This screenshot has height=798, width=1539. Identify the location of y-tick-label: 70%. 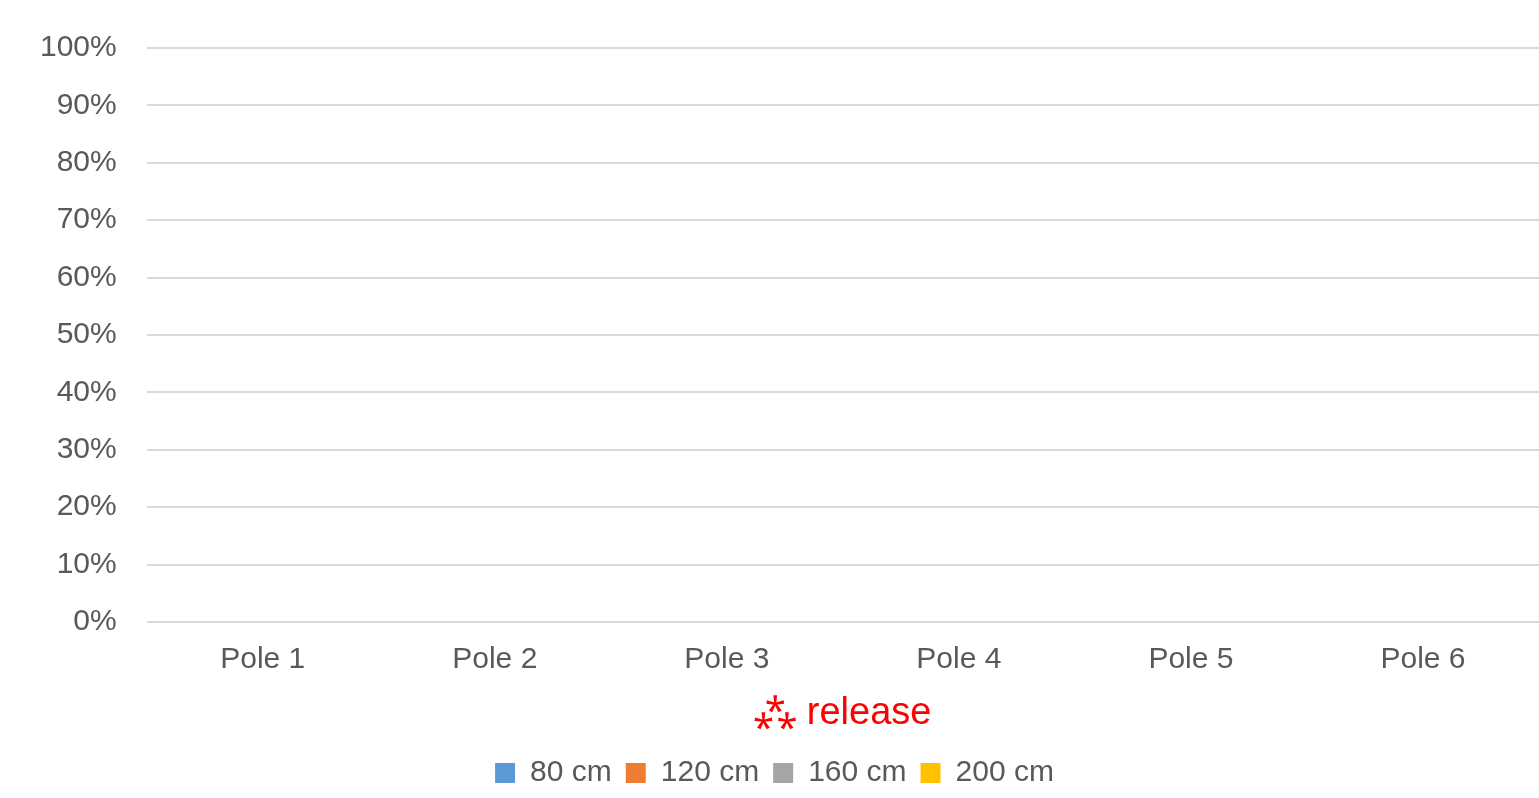
(86, 218).